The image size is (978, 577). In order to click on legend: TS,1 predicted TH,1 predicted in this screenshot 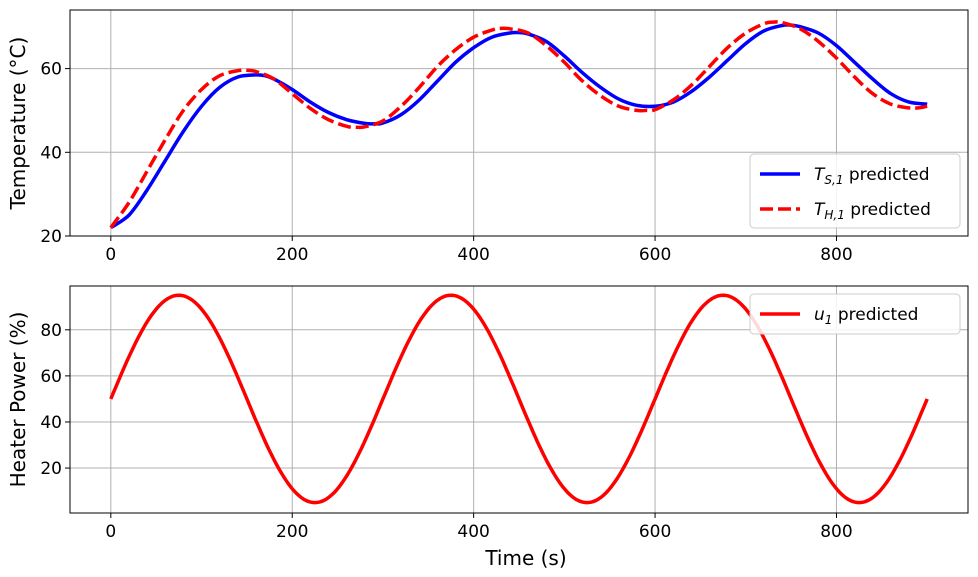, I will do `click(855, 191)`.